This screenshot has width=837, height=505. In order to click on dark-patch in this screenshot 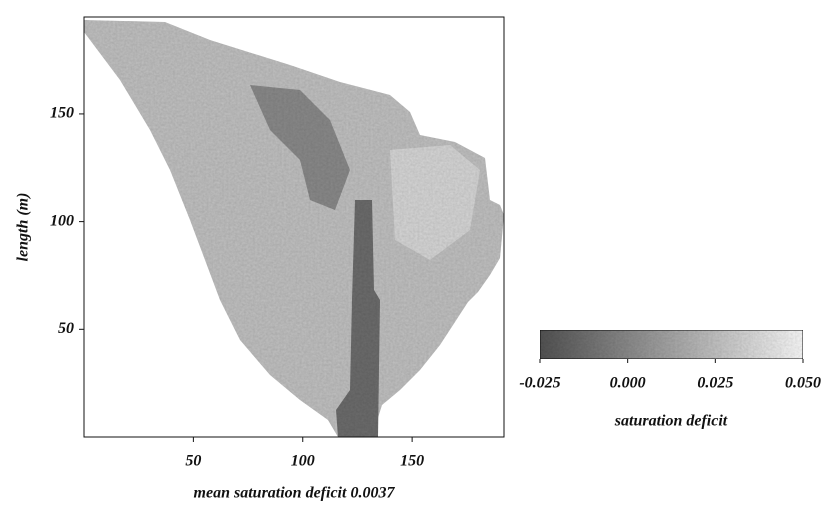, I will do `click(300, 147)`.